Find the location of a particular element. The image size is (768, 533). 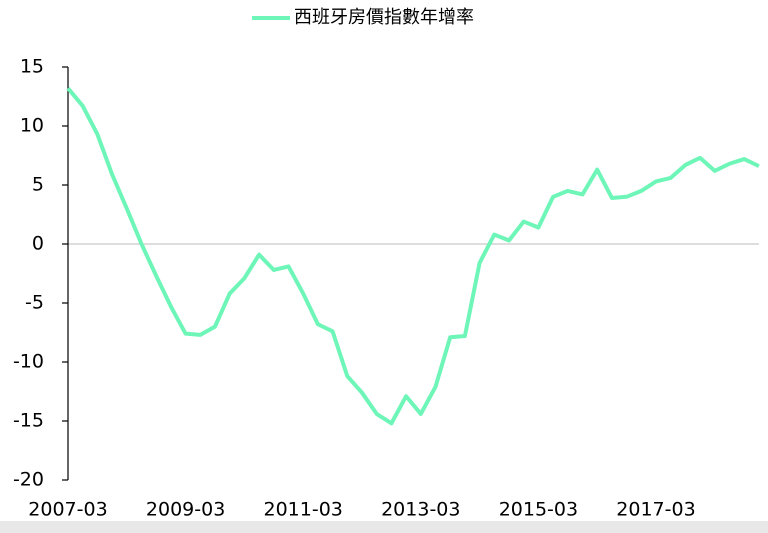

x-tick-label: 2017-03 is located at coordinates (655, 510).